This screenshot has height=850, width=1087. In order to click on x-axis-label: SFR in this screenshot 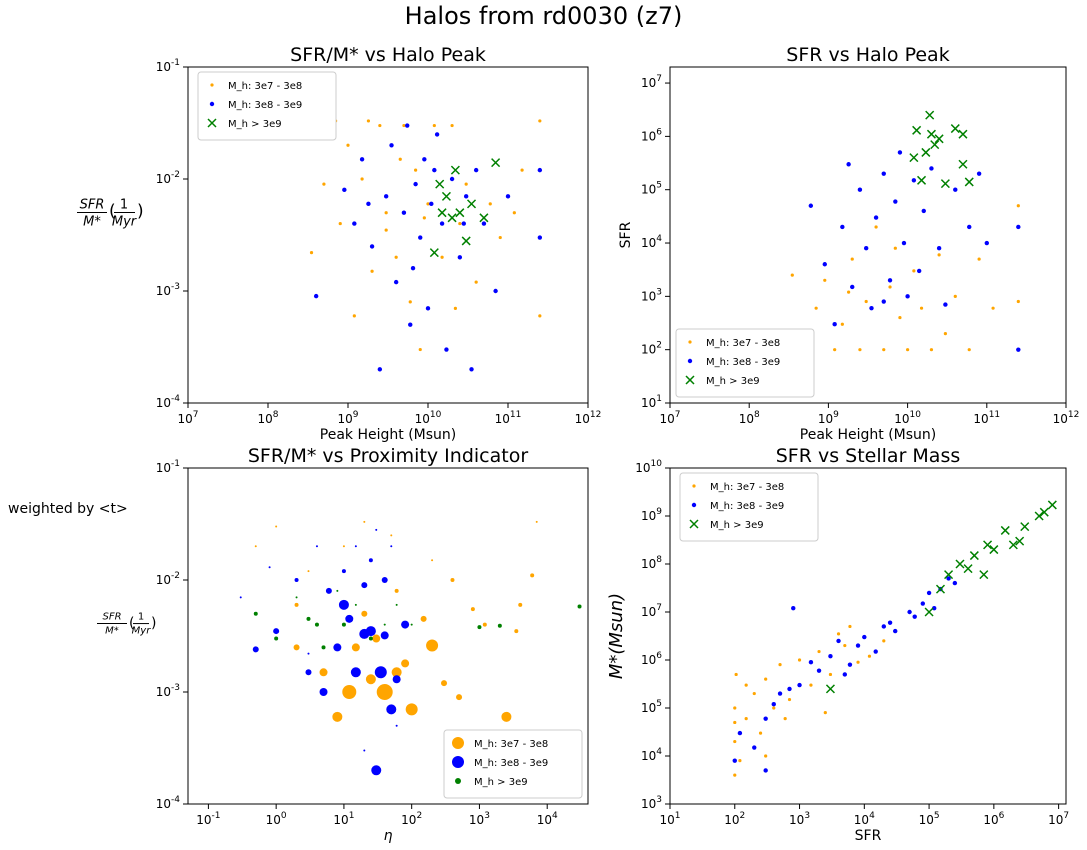, I will do `click(868, 836)`.